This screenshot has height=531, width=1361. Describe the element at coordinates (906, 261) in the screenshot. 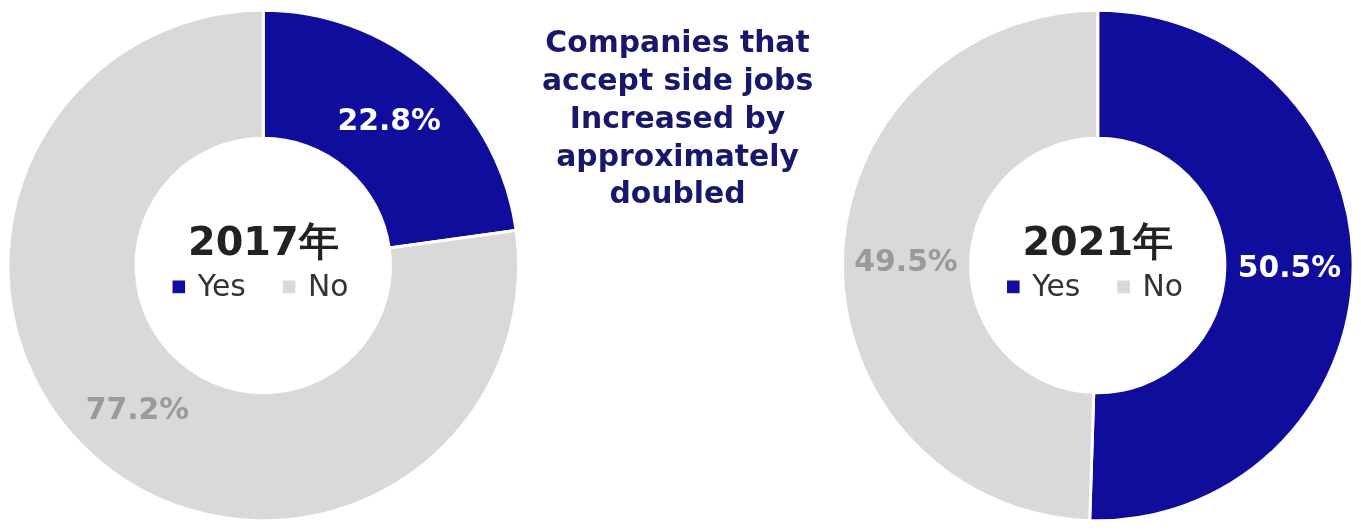

I see `data-label: 49.5%` at that location.